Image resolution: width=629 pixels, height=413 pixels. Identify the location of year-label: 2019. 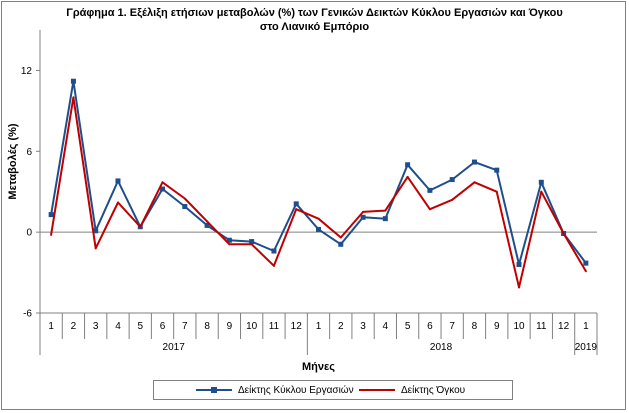
(586, 347).